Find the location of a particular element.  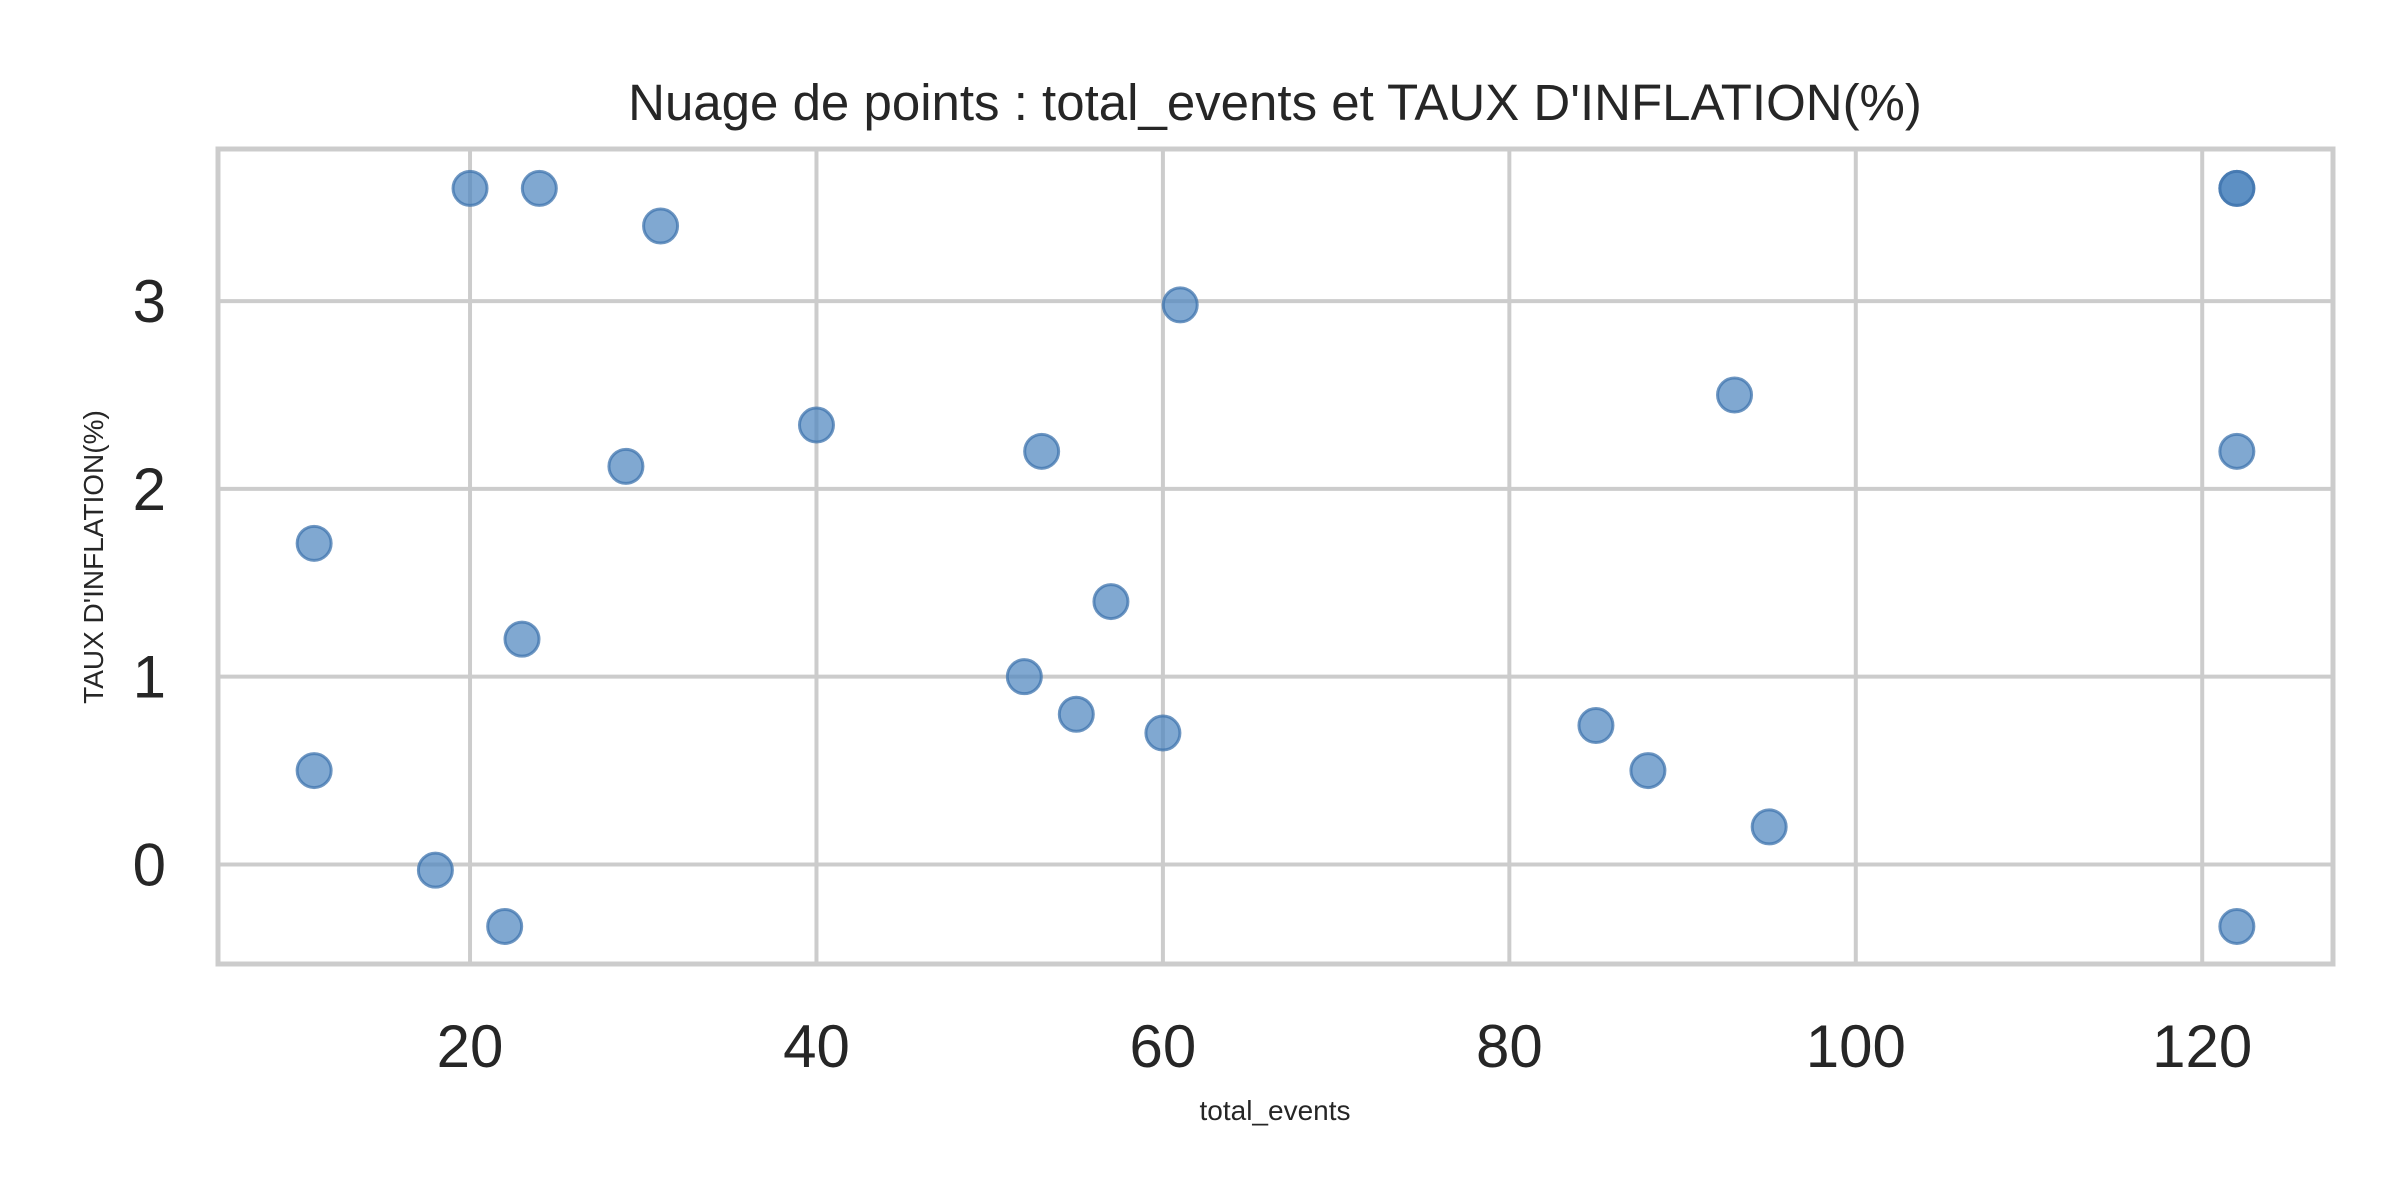

x-tick-label: 100 is located at coordinates (1856, 1046).